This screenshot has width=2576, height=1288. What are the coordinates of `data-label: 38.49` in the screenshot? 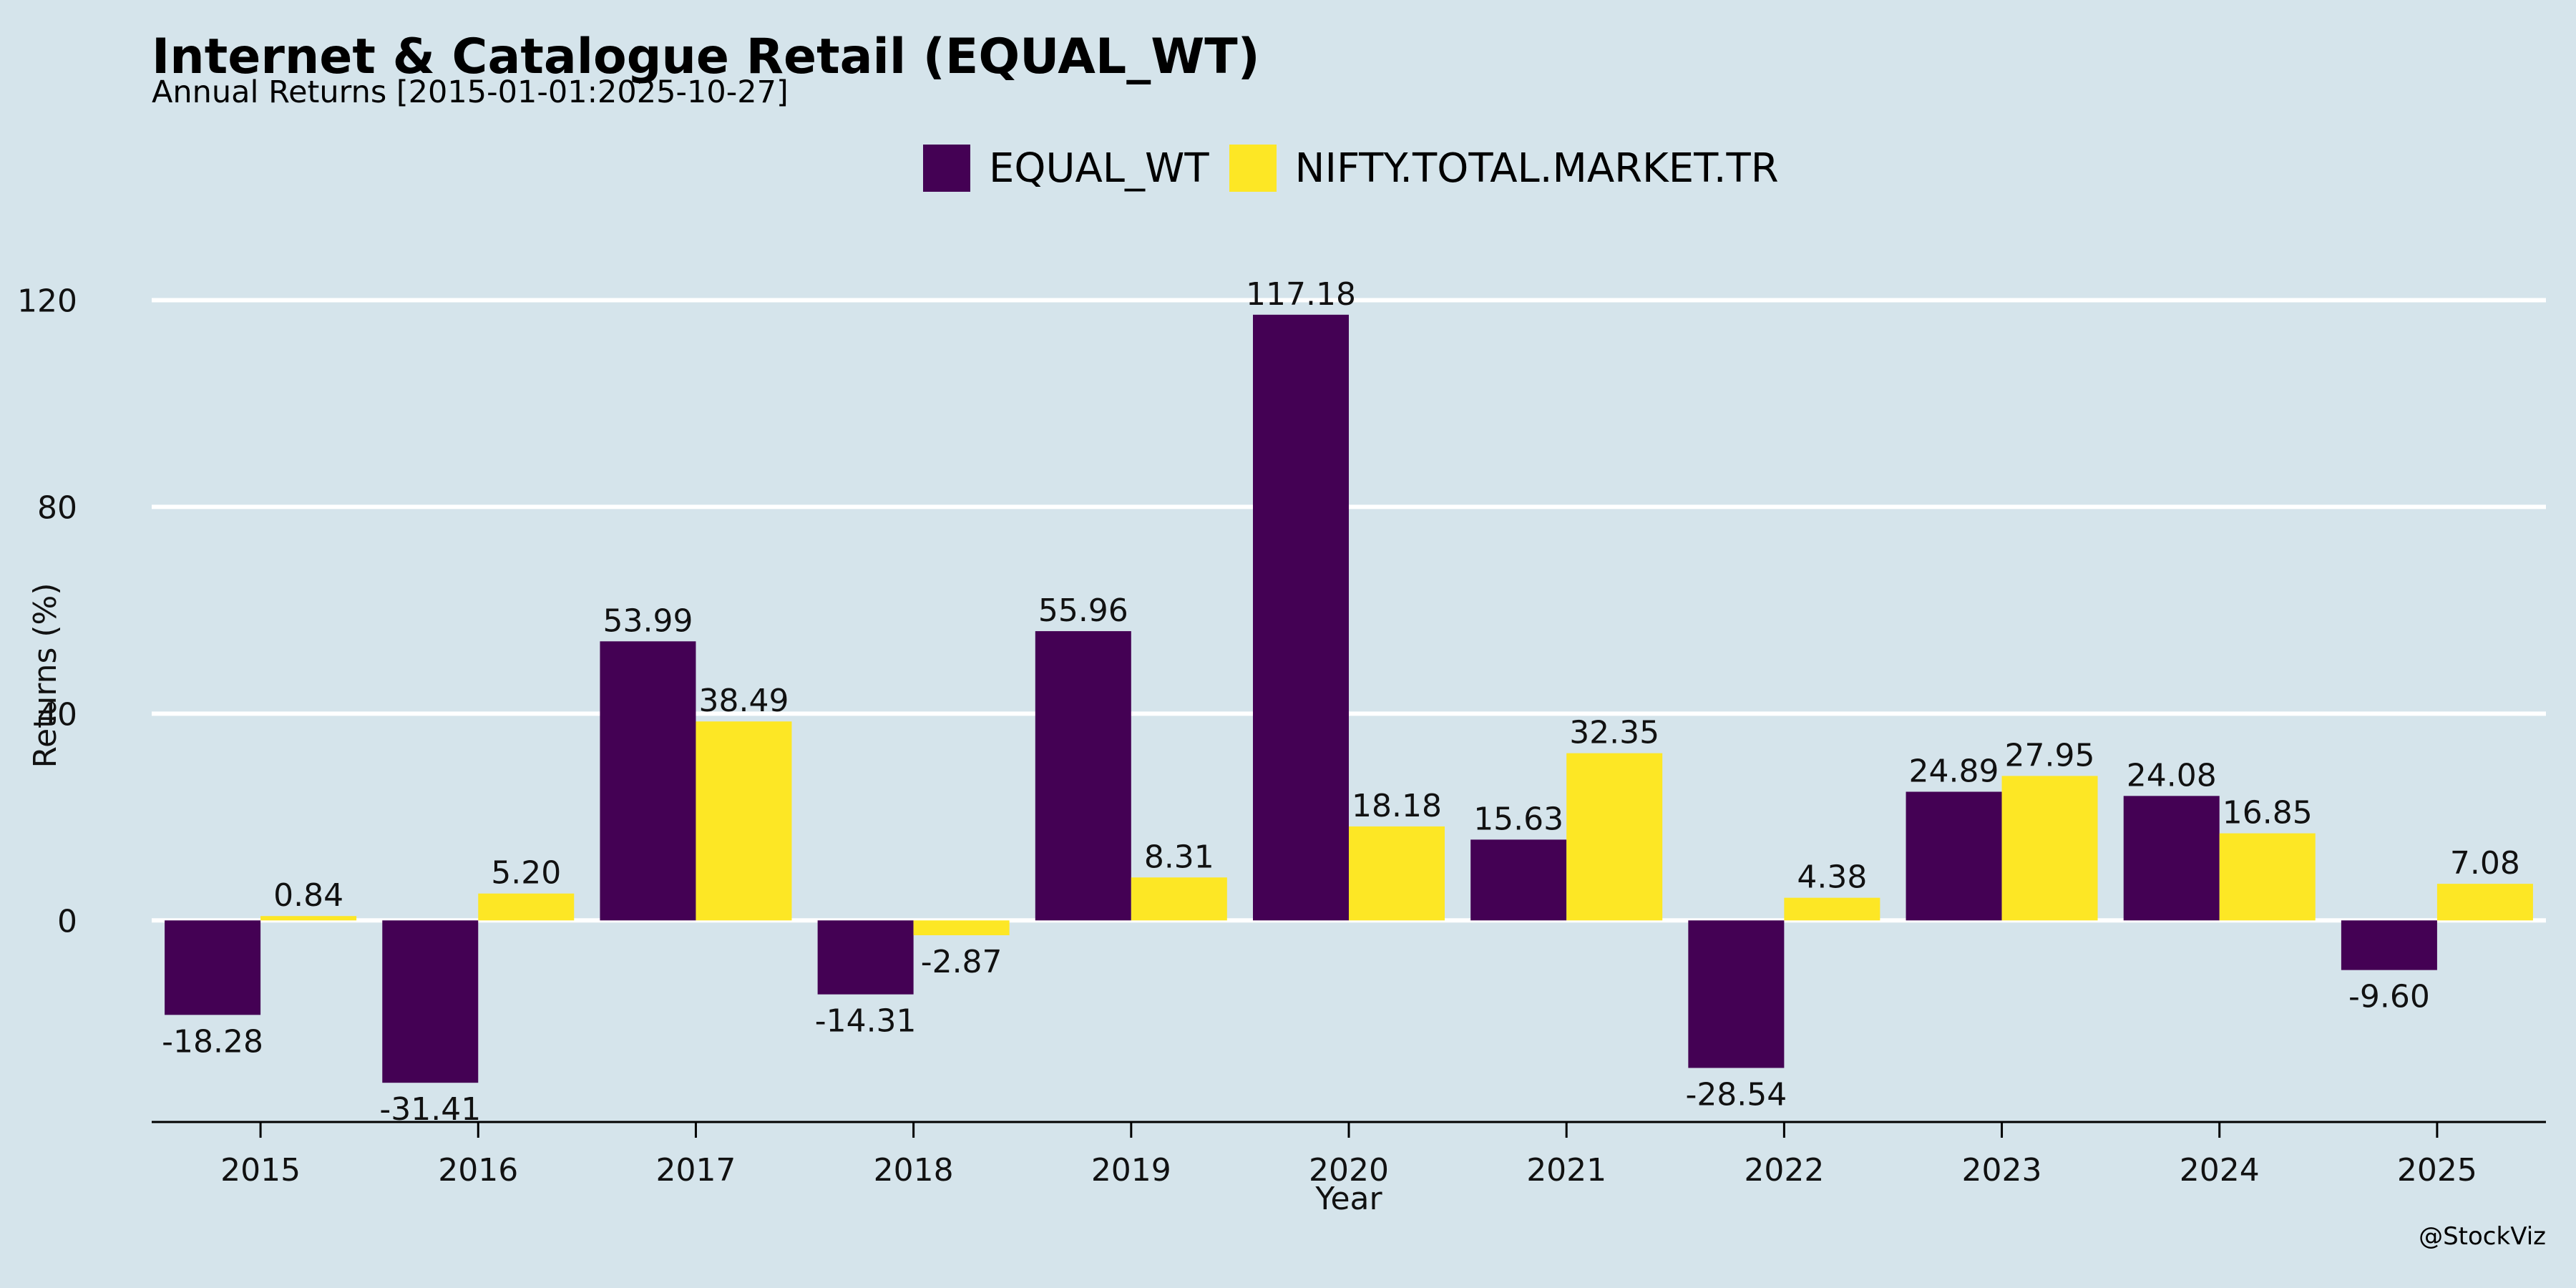 It's located at (743, 701).